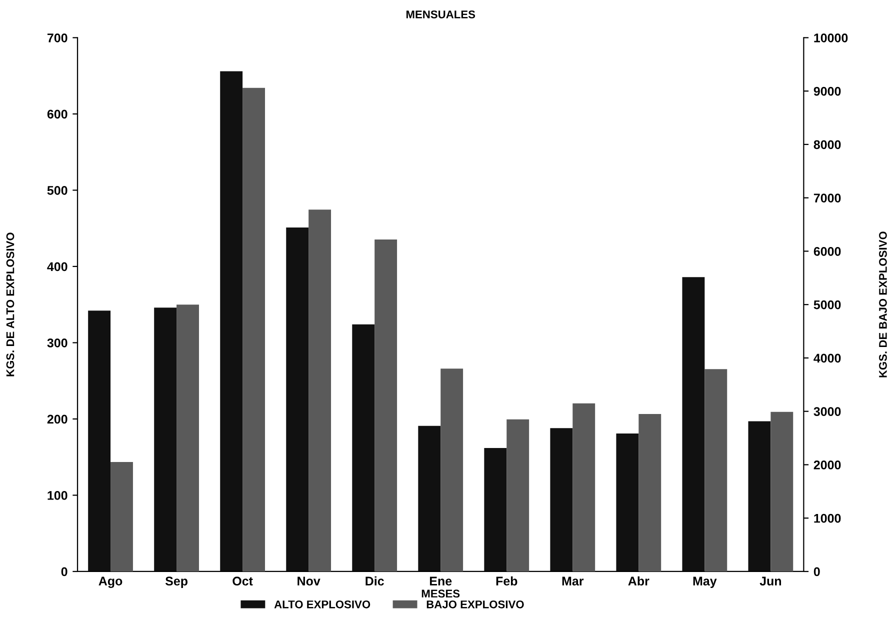  Describe the element at coordinates (475, 604) in the screenshot. I see `legend-label: BAJO EXPLOSIVO` at that location.